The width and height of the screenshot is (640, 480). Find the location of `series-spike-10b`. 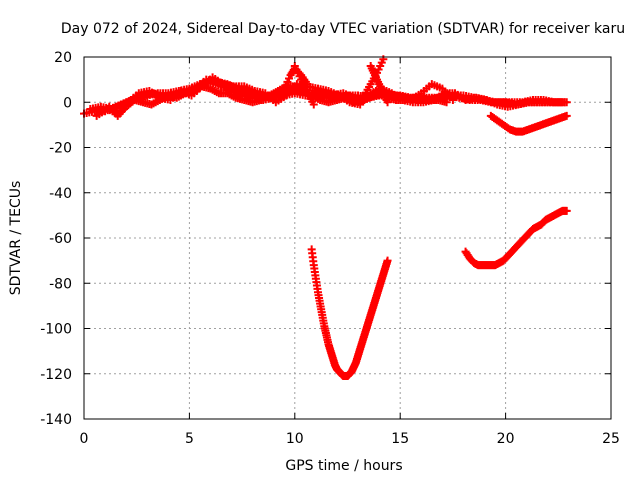

series-spike-10b is located at coordinates (304, 85).